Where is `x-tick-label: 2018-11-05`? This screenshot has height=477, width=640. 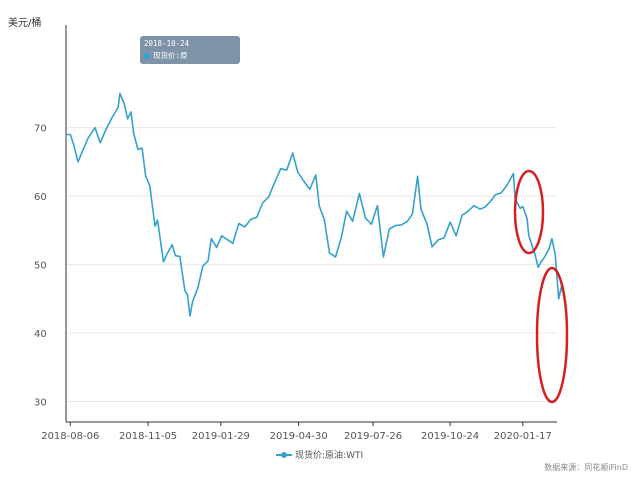 x-tick-label: 2018-11-05 is located at coordinates (148, 436).